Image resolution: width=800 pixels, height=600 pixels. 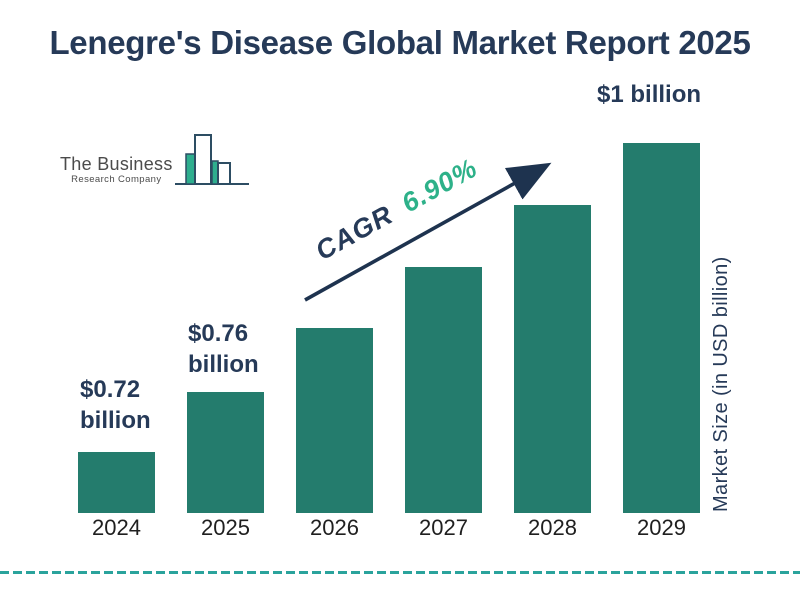 I want to click on bar-2027, so click(x=443, y=390).